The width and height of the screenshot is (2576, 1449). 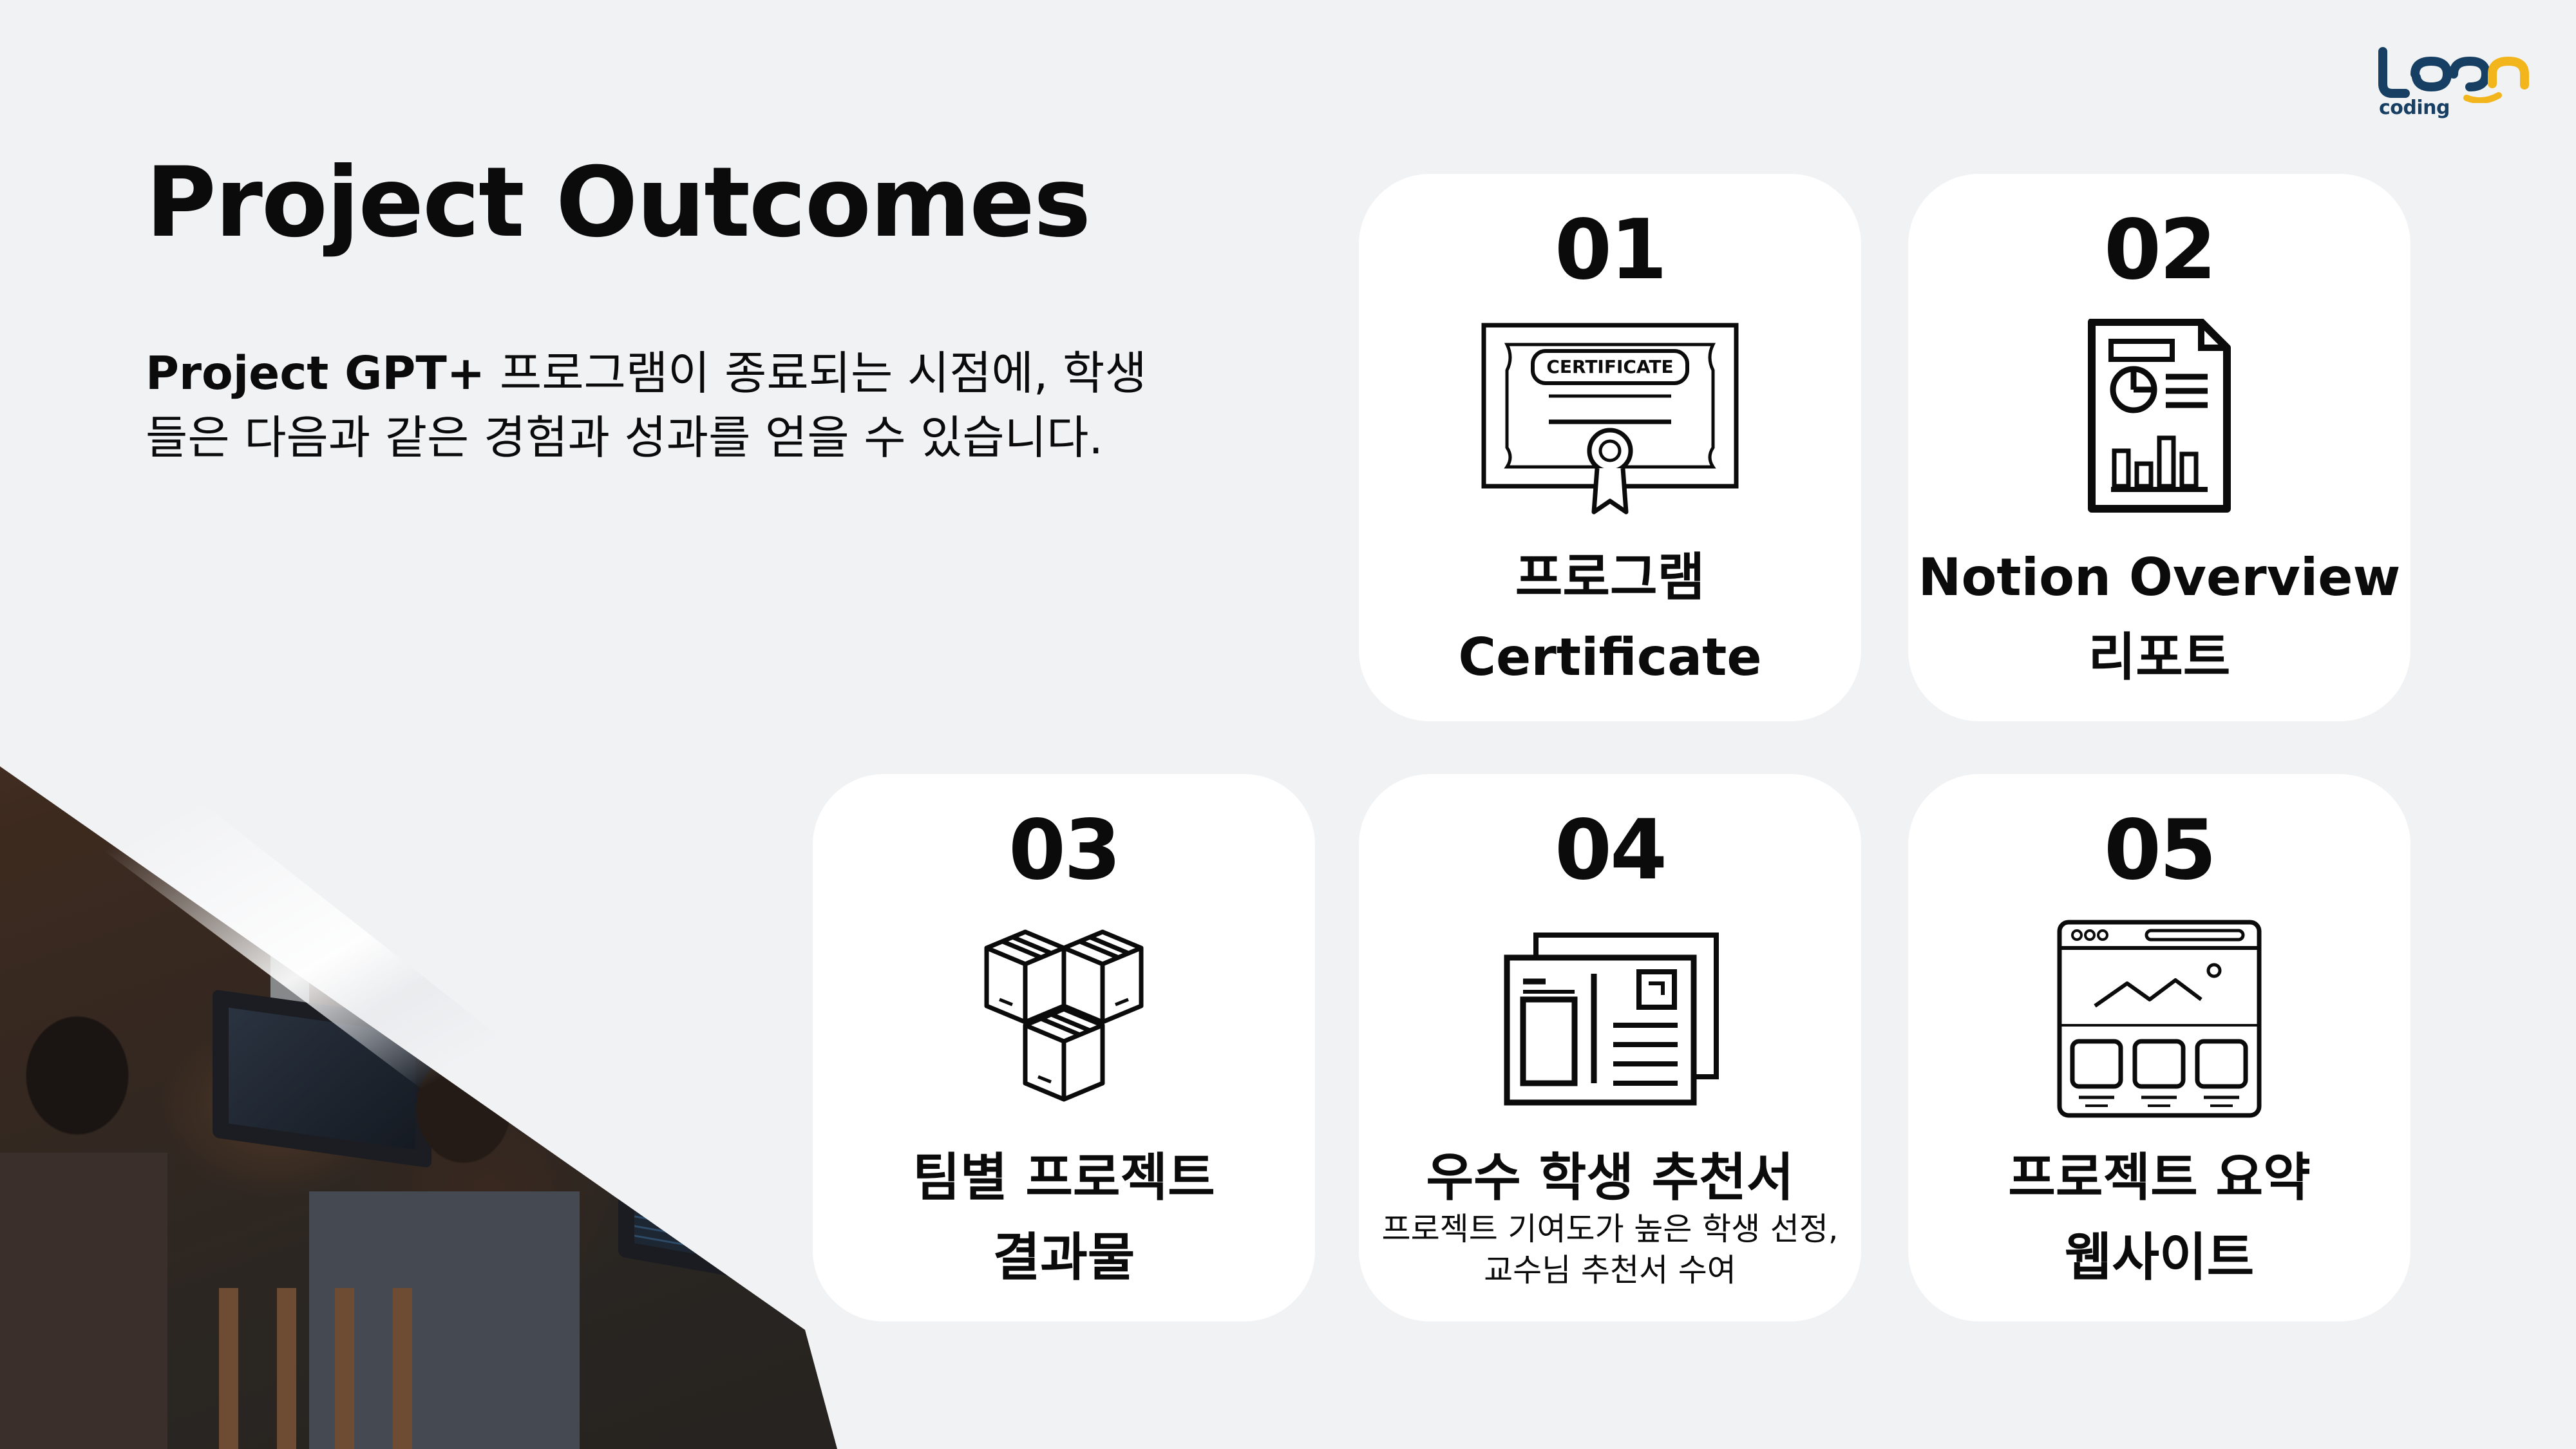 I want to click on intro-line1: 프로그램이 종료되는 시점에, 학생, so click(x=816, y=373).